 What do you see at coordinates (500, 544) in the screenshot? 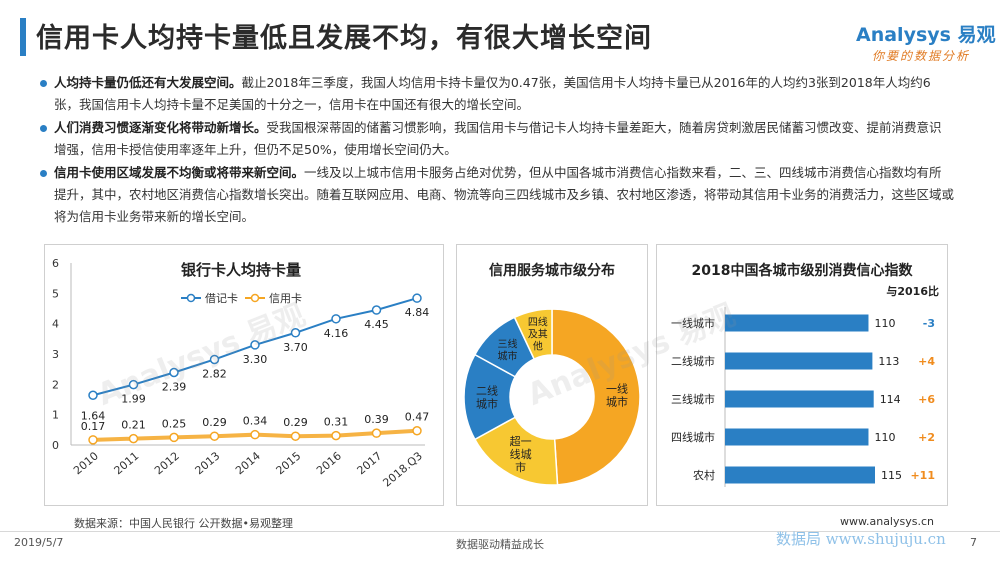
I see `footer-slogan: 数据驱动精益成长` at bounding box center [500, 544].